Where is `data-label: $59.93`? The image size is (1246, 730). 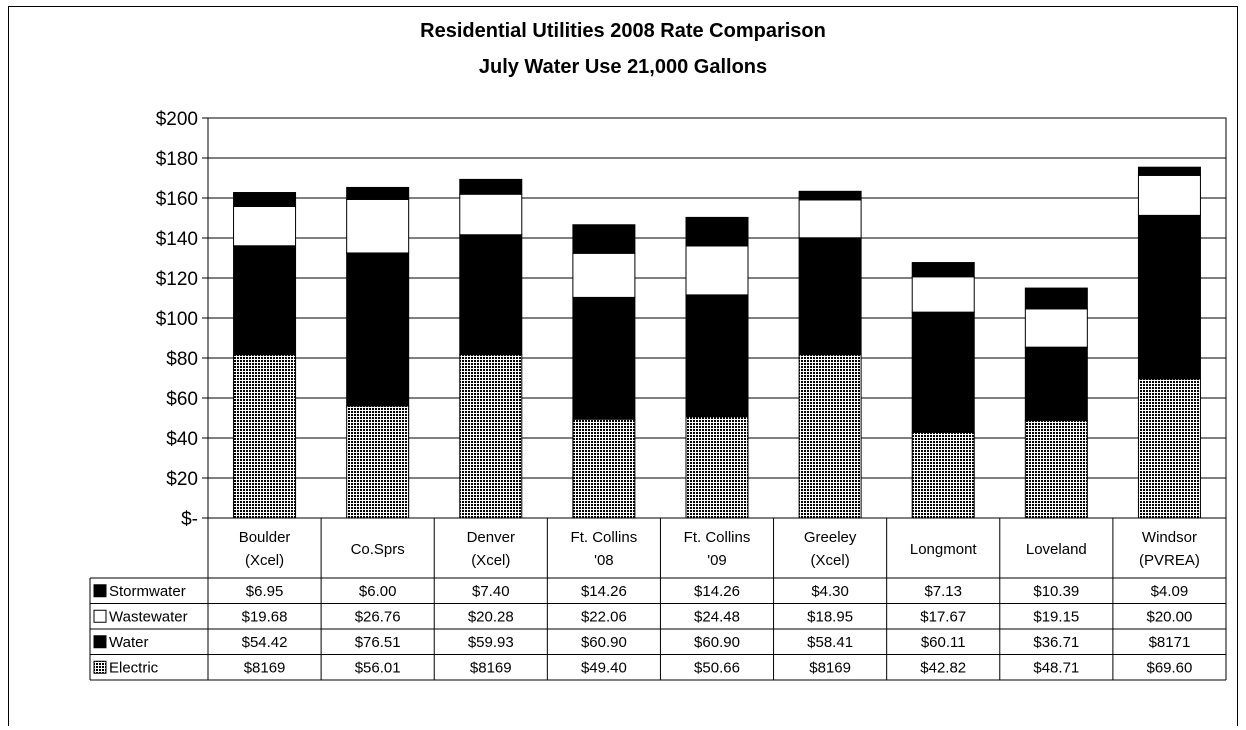 data-label: $59.93 is located at coordinates (491, 642).